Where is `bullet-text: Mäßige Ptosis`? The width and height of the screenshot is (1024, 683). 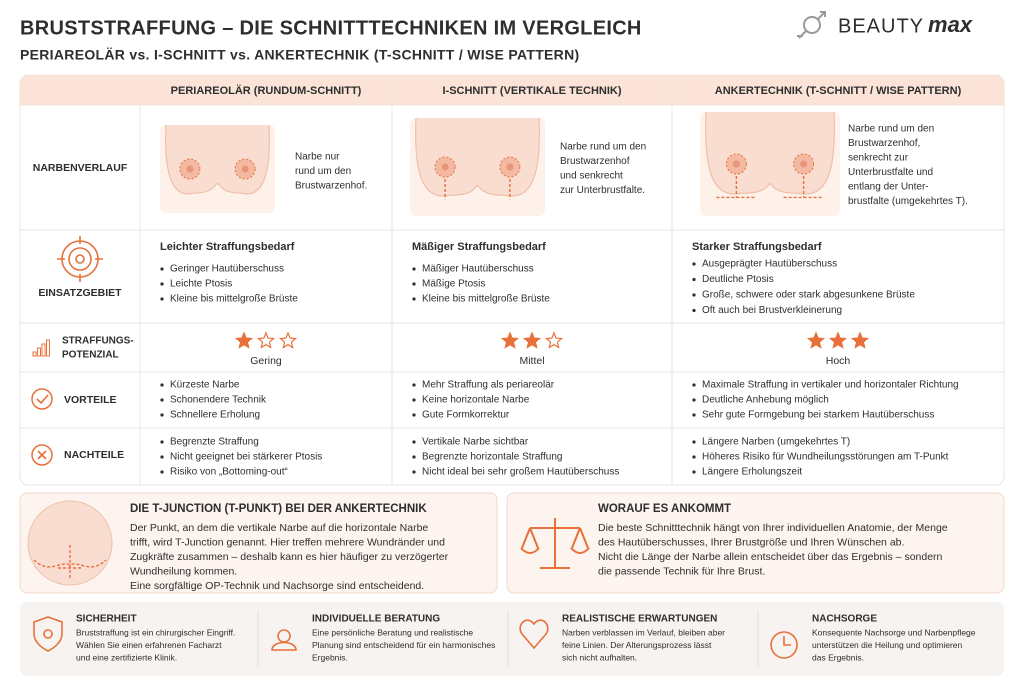
bullet-text: Mäßige Ptosis is located at coordinates (453, 284).